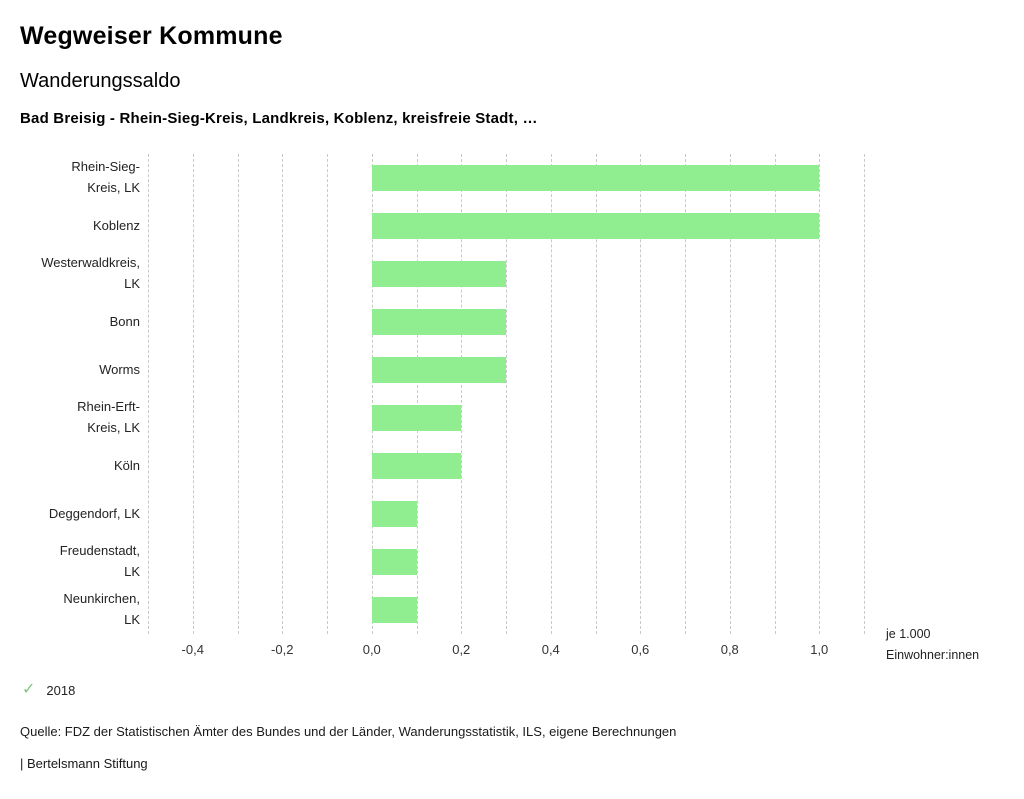 This screenshot has width=1024, height=799. Describe the element at coordinates (932, 645) in the screenshot. I see `axis-unit-label: je 1.000 Einwohner:innen` at that location.